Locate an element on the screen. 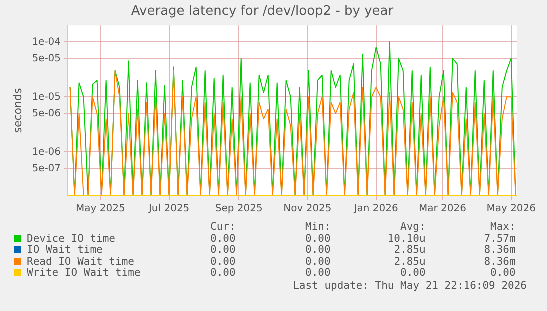 This screenshot has height=311, width=547. x-tick-label: May 2025 is located at coordinates (101, 209).